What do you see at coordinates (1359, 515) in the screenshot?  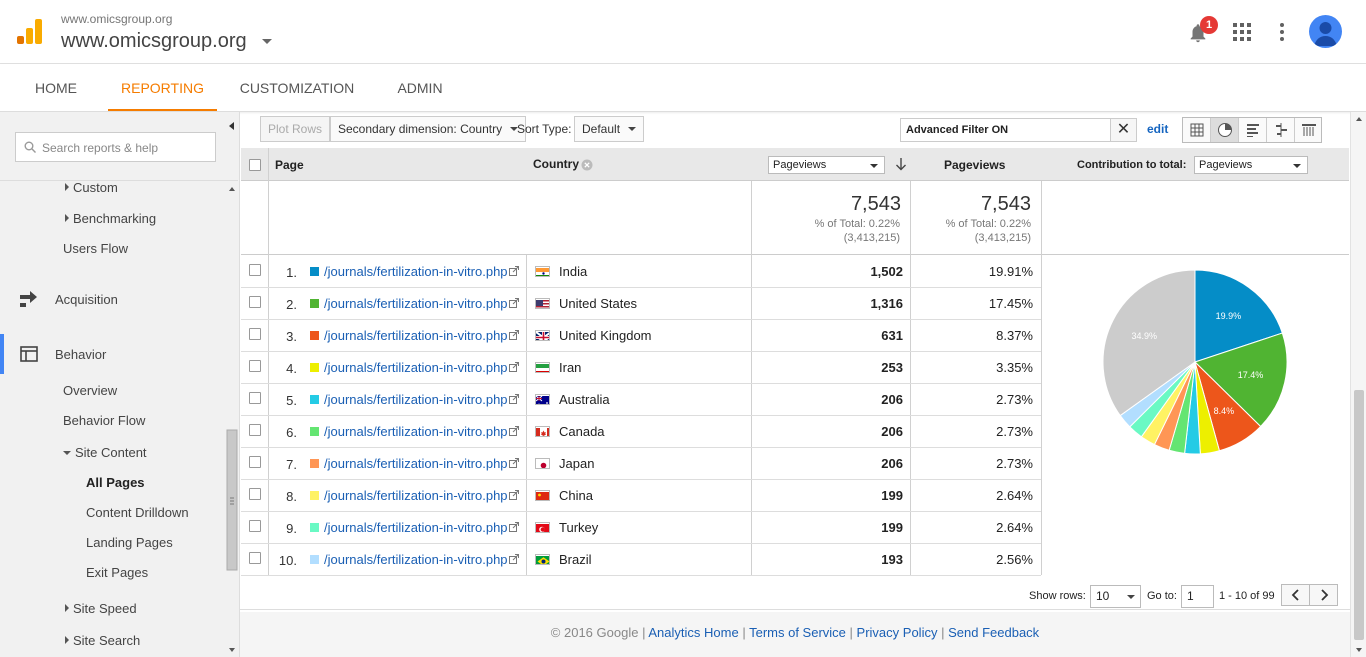 I see `scrollbar-thumb` at bounding box center [1359, 515].